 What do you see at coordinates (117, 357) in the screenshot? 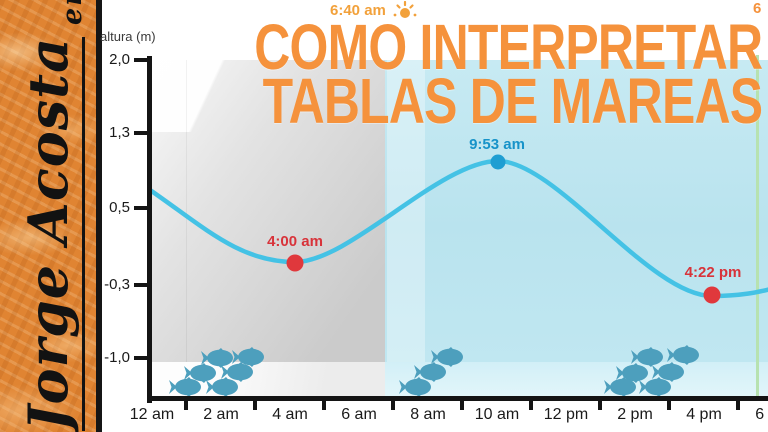
I see `y-tick-label: -1,0` at bounding box center [117, 357].